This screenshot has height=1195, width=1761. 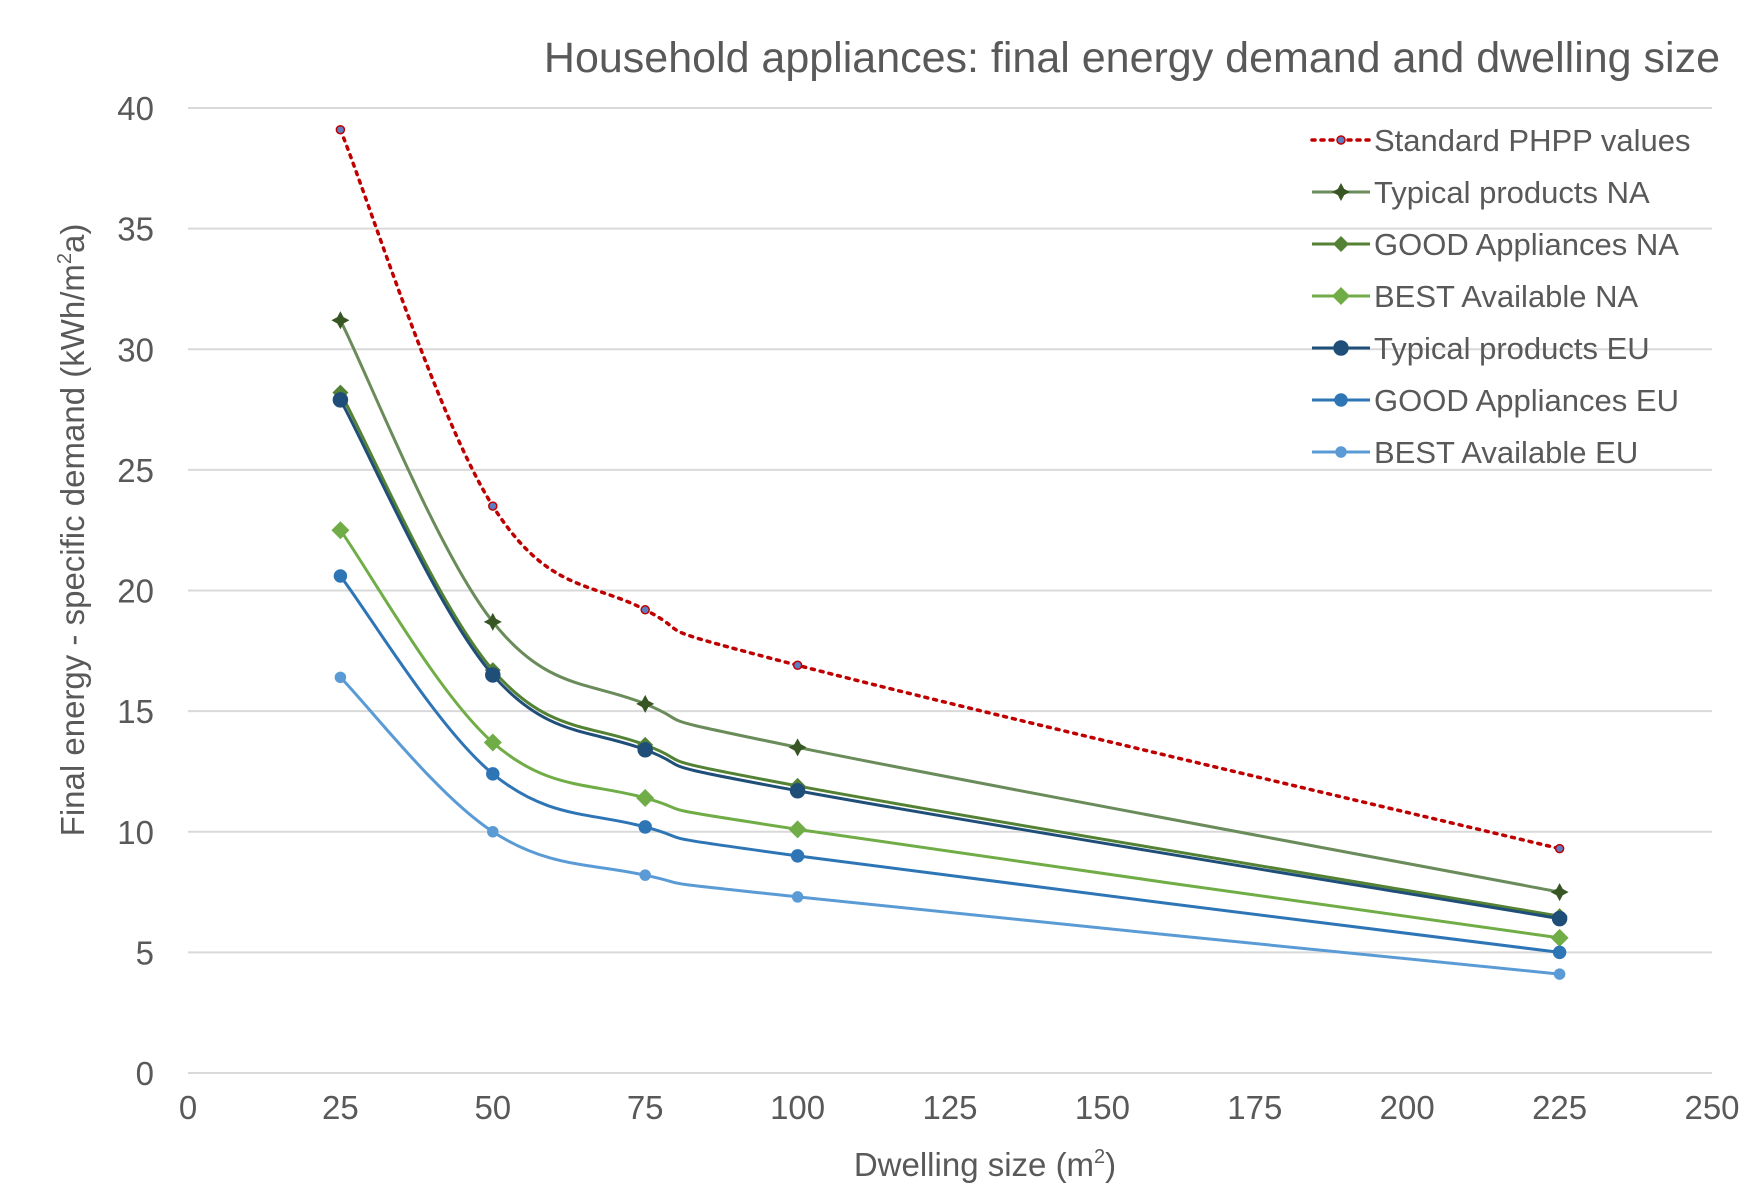 I want to click on legend-item-standard-phpp-values: Standard PHPP values, so click(x=1500, y=140).